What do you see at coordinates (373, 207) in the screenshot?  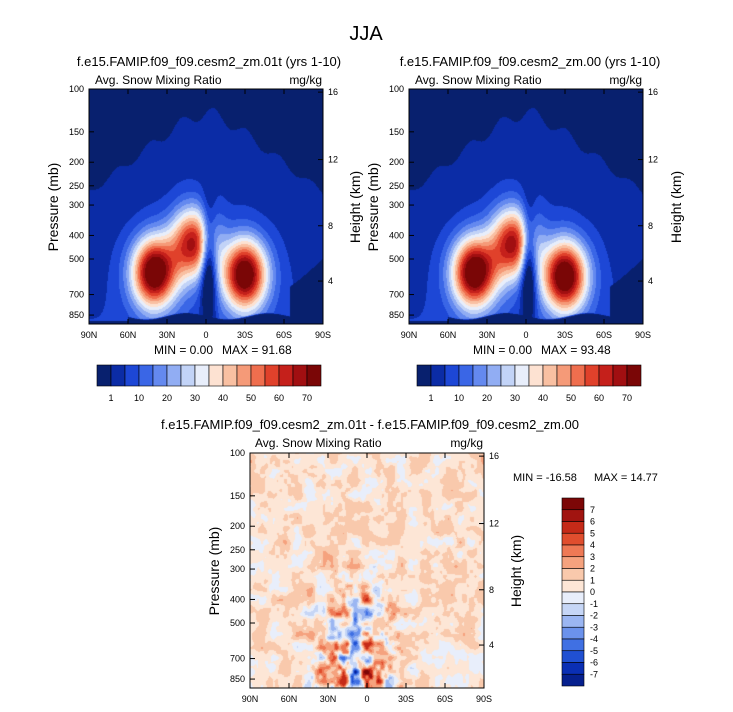 I see `panel-right-ylabel: Pressure (mb)` at bounding box center [373, 207].